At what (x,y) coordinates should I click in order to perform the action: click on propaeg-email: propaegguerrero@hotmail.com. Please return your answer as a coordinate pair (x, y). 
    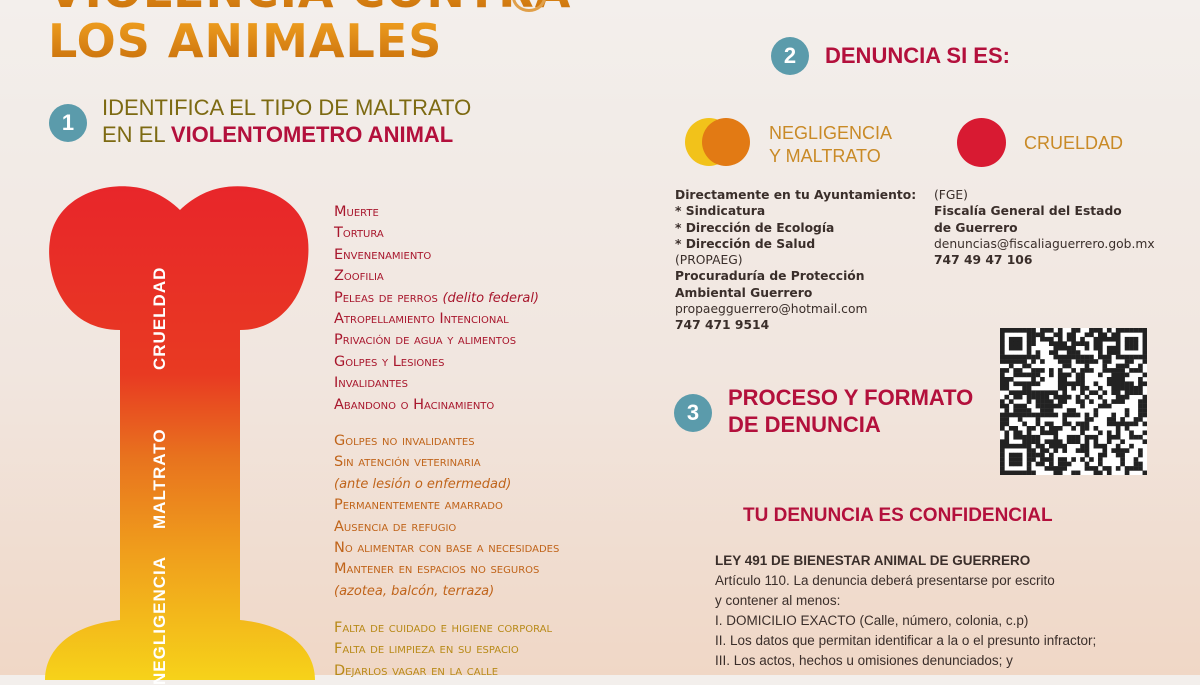
    Looking at the image, I should click on (771, 309).